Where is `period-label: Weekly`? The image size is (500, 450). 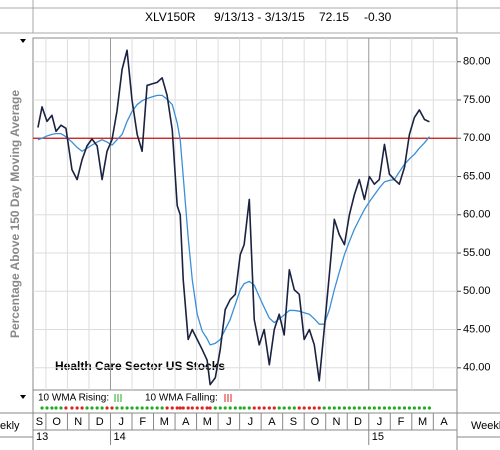
period-label: Weekly is located at coordinates (485, 426).